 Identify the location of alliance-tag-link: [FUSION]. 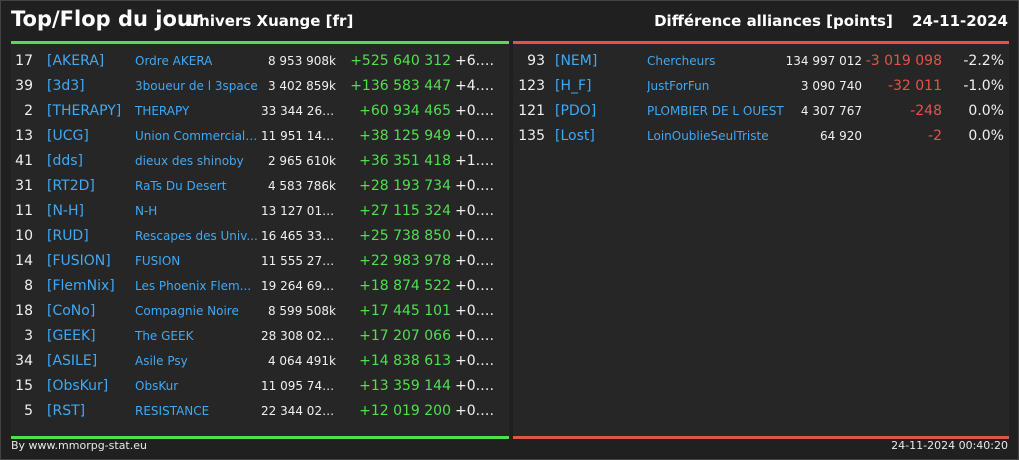
(79, 261).